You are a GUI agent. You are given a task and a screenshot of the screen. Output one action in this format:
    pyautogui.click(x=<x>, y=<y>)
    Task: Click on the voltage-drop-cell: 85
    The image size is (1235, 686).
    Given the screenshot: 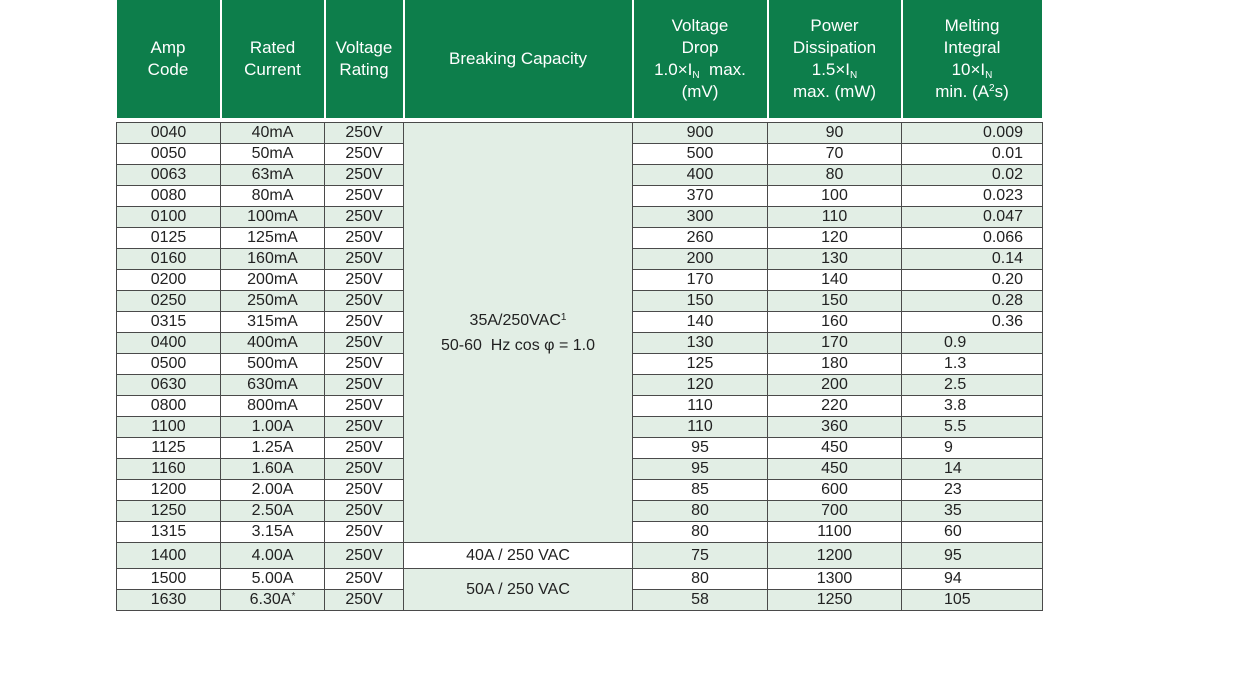 What is the action you would take?
    pyautogui.click(x=700, y=490)
    